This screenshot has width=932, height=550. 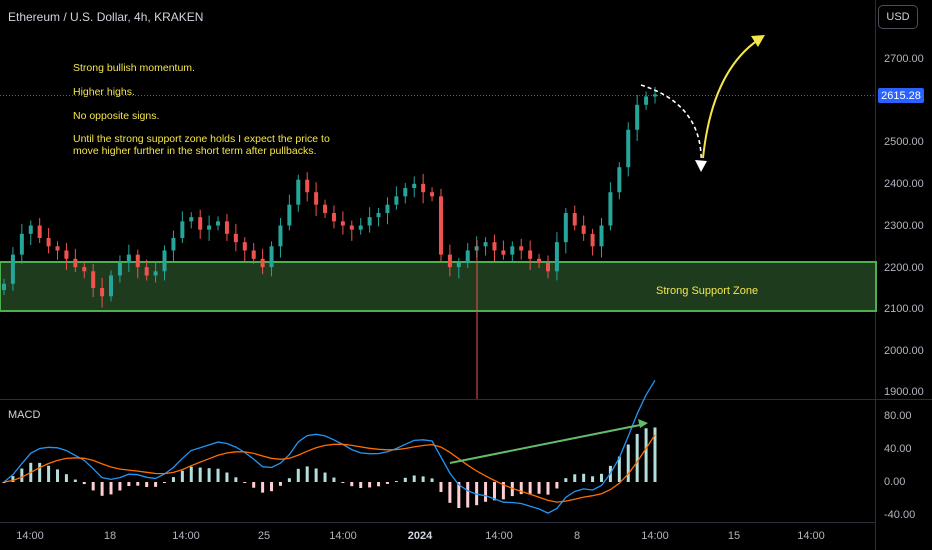 What do you see at coordinates (898, 17) in the screenshot?
I see `currency-button: USD` at bounding box center [898, 17].